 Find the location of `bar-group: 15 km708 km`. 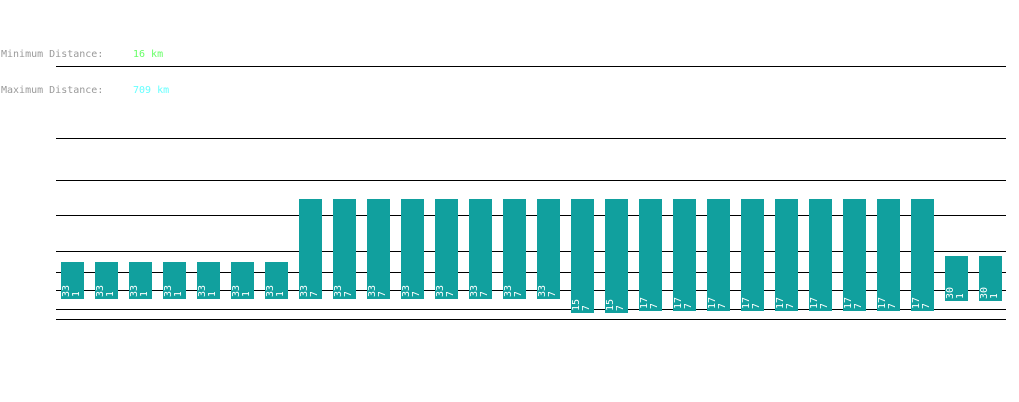

bar-group: 15 km708 km is located at coordinates (582, 256).